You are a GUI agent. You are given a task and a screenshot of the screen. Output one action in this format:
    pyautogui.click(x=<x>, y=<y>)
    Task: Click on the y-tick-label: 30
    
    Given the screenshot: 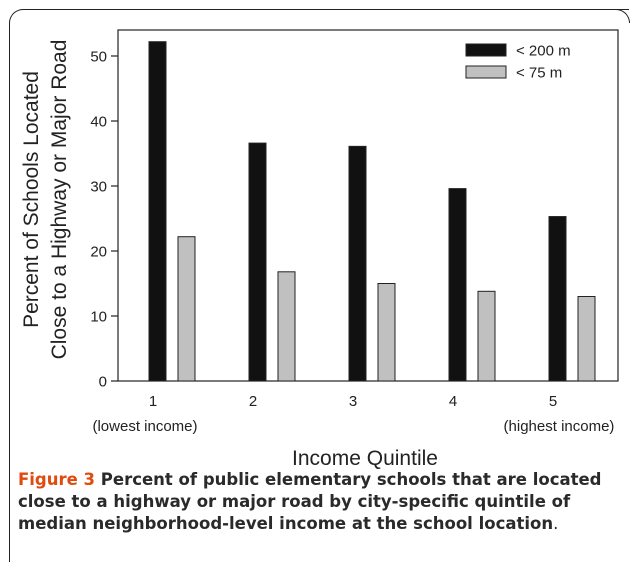 What is the action you would take?
    pyautogui.click(x=98, y=187)
    